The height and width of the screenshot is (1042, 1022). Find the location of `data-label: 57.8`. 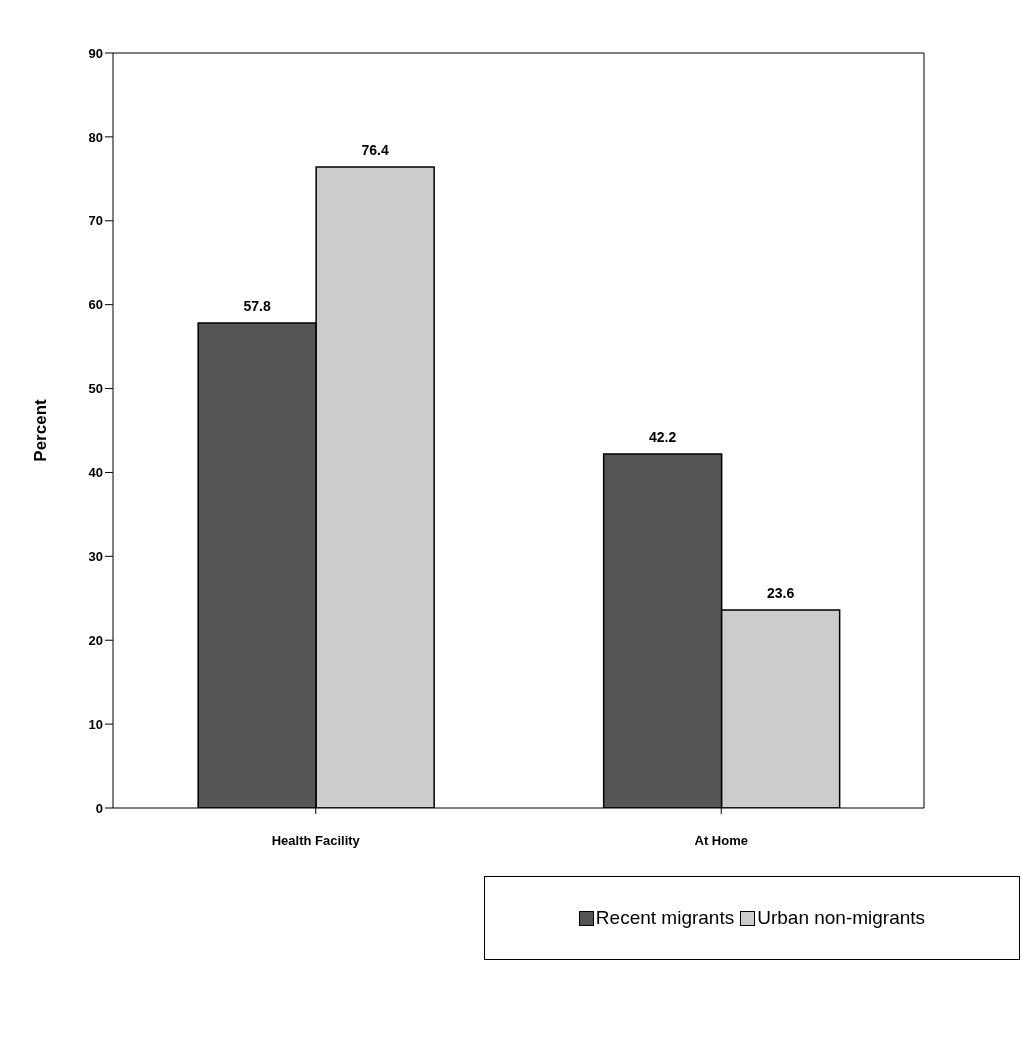

data-label: 57.8 is located at coordinates (257, 306).